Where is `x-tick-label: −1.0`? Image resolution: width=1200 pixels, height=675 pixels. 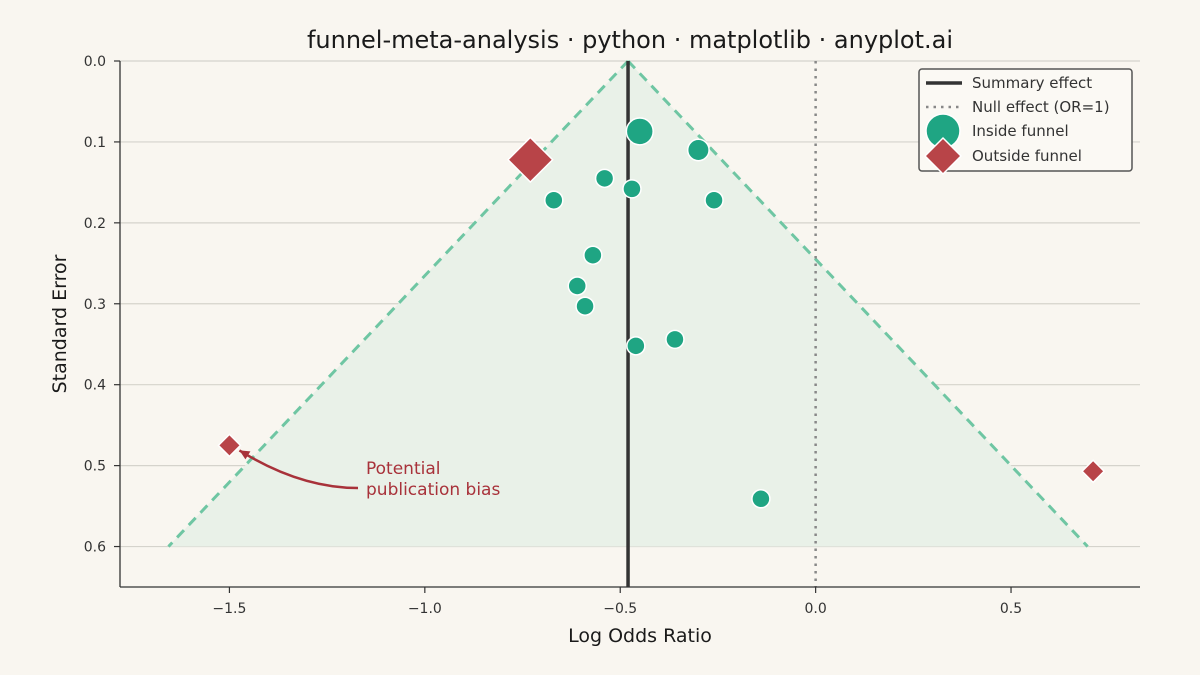
x-tick-label: −1.0 is located at coordinates (425, 609).